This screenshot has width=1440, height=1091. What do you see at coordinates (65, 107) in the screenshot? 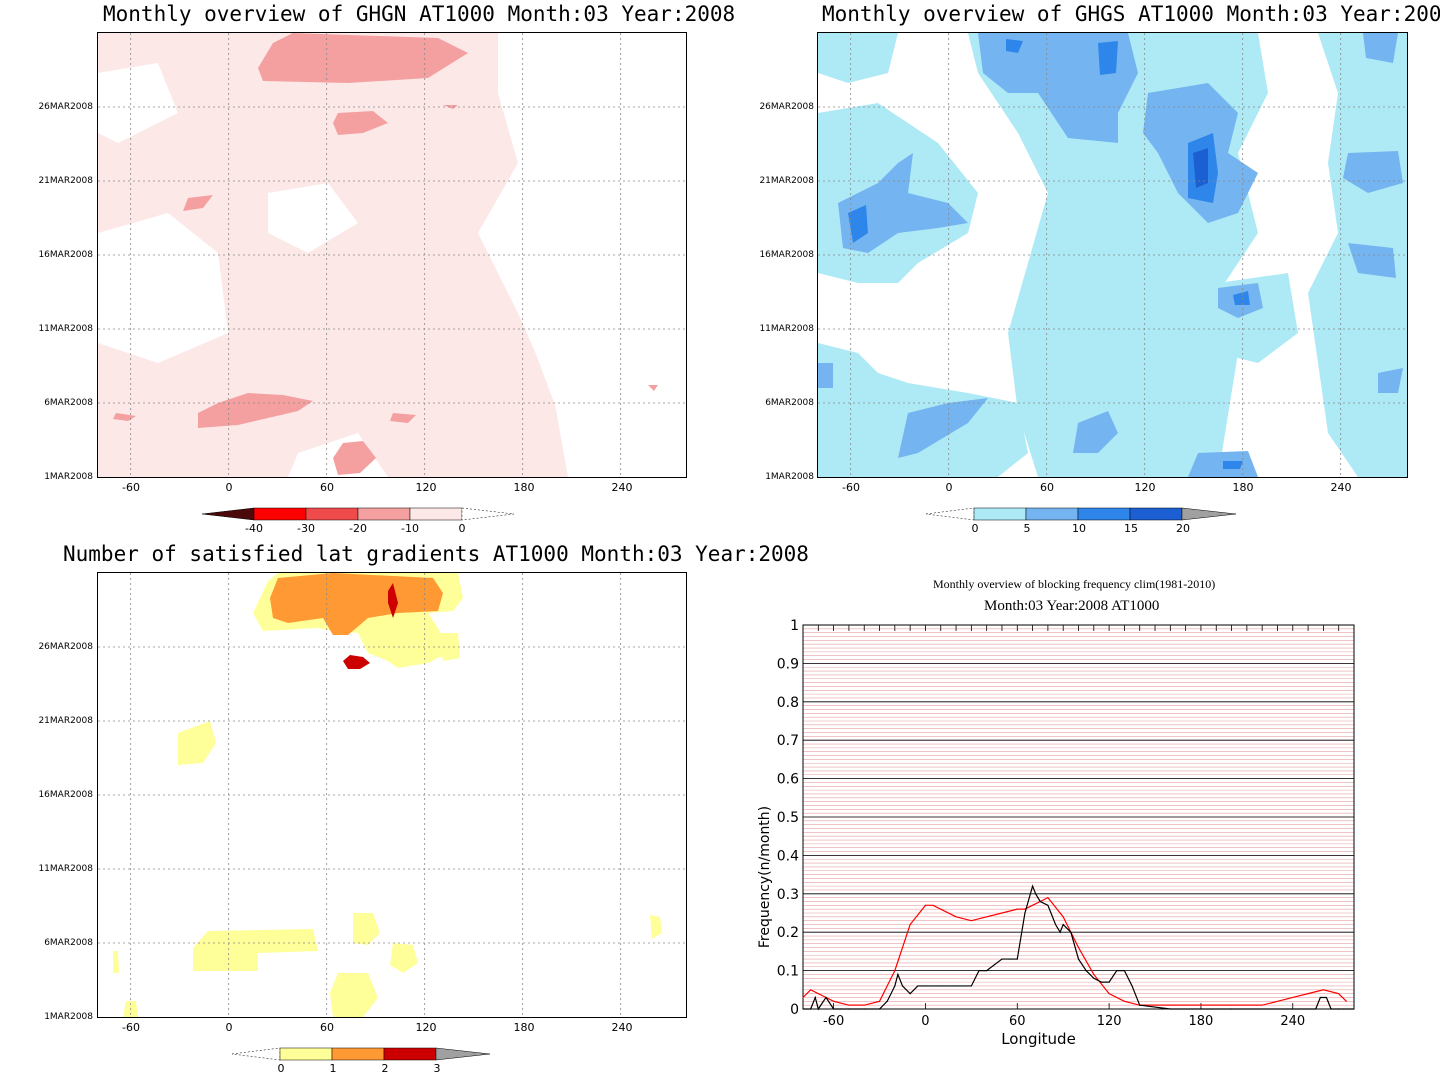
I see `ghgn-ytick-label: 26MAR2008` at bounding box center [65, 107].